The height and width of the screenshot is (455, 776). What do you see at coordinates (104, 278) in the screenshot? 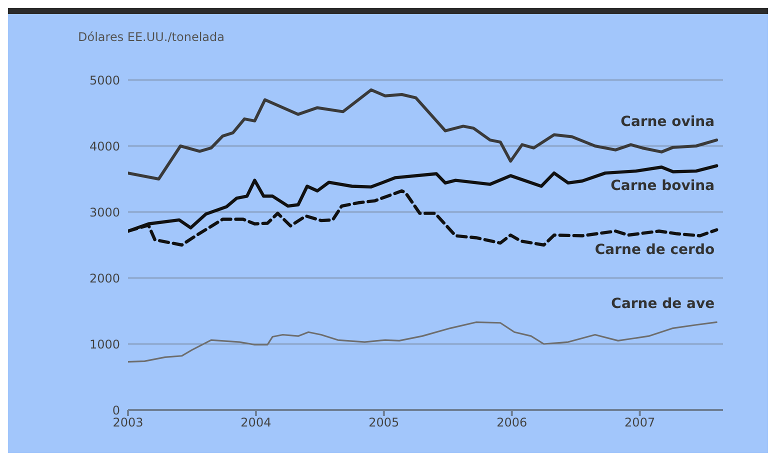
I see `y-tick-label: 2000` at bounding box center [104, 278].